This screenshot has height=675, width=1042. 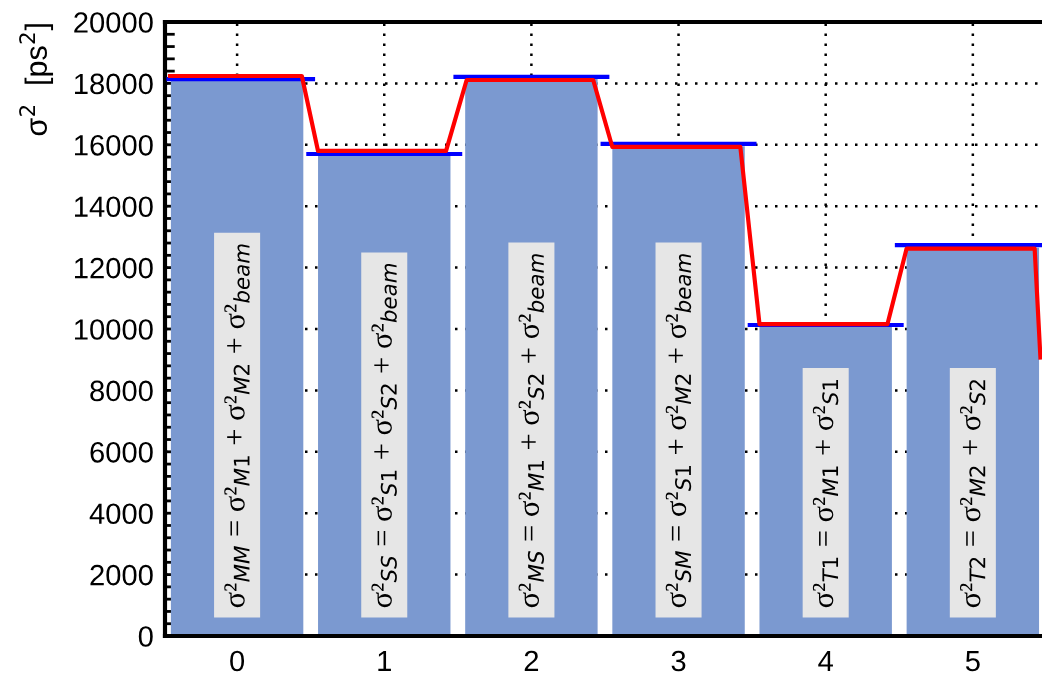 What do you see at coordinates (972, 661) in the screenshot?
I see `x-tick-label: 5` at bounding box center [972, 661].